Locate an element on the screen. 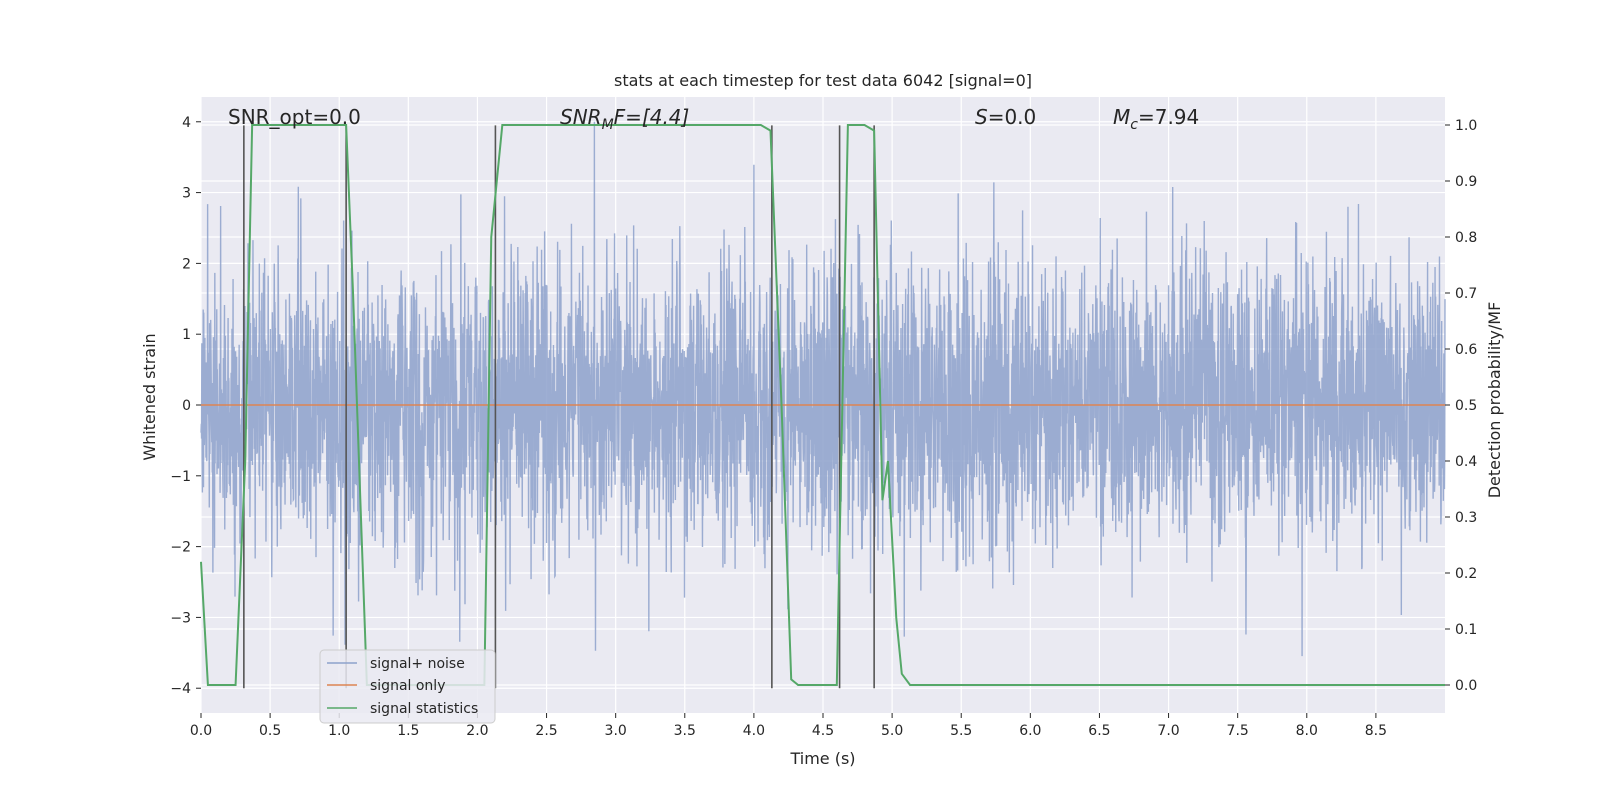  x-tick-label: 0.0 is located at coordinates (201, 731).